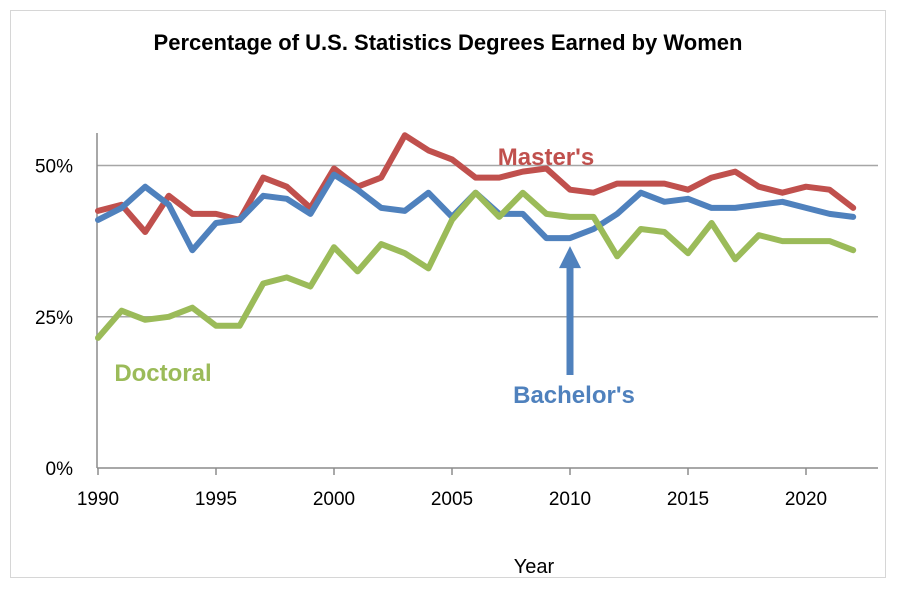  I want to click on annotation-arrow, so click(570, 310).